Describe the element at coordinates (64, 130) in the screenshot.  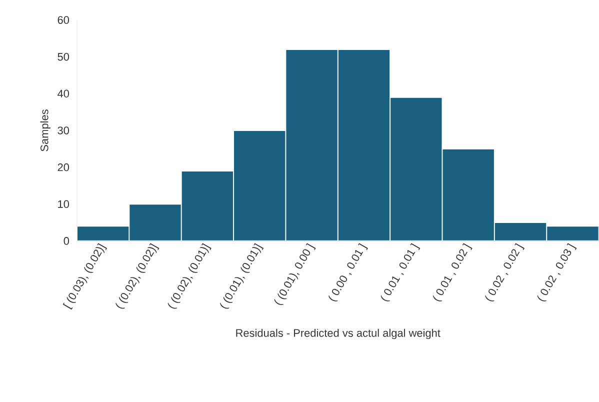
I see `y-tick-label: 30` at that location.